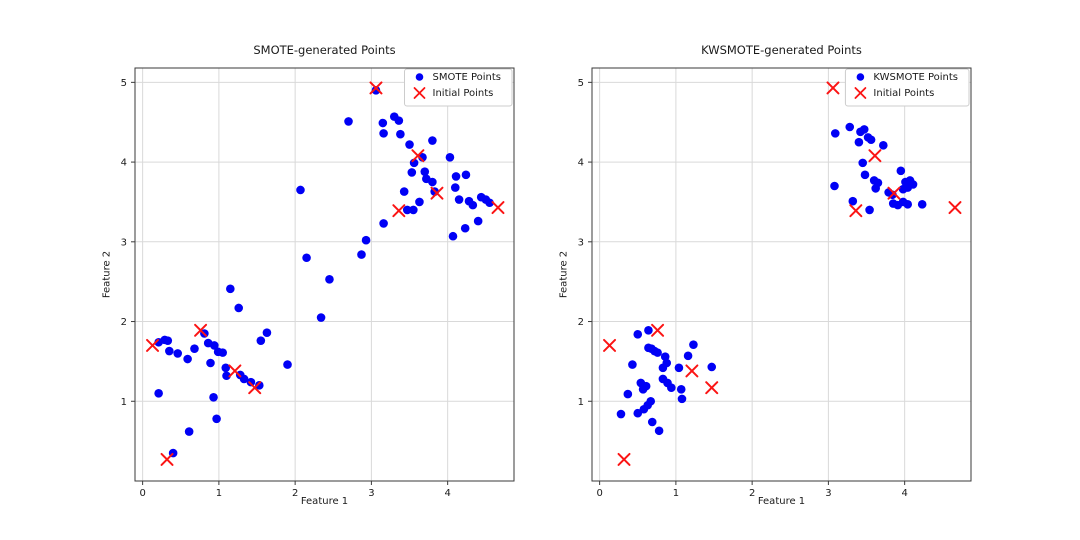  What do you see at coordinates (419, 77) in the screenshot?
I see `legend-circle-marker-icon` at bounding box center [419, 77].